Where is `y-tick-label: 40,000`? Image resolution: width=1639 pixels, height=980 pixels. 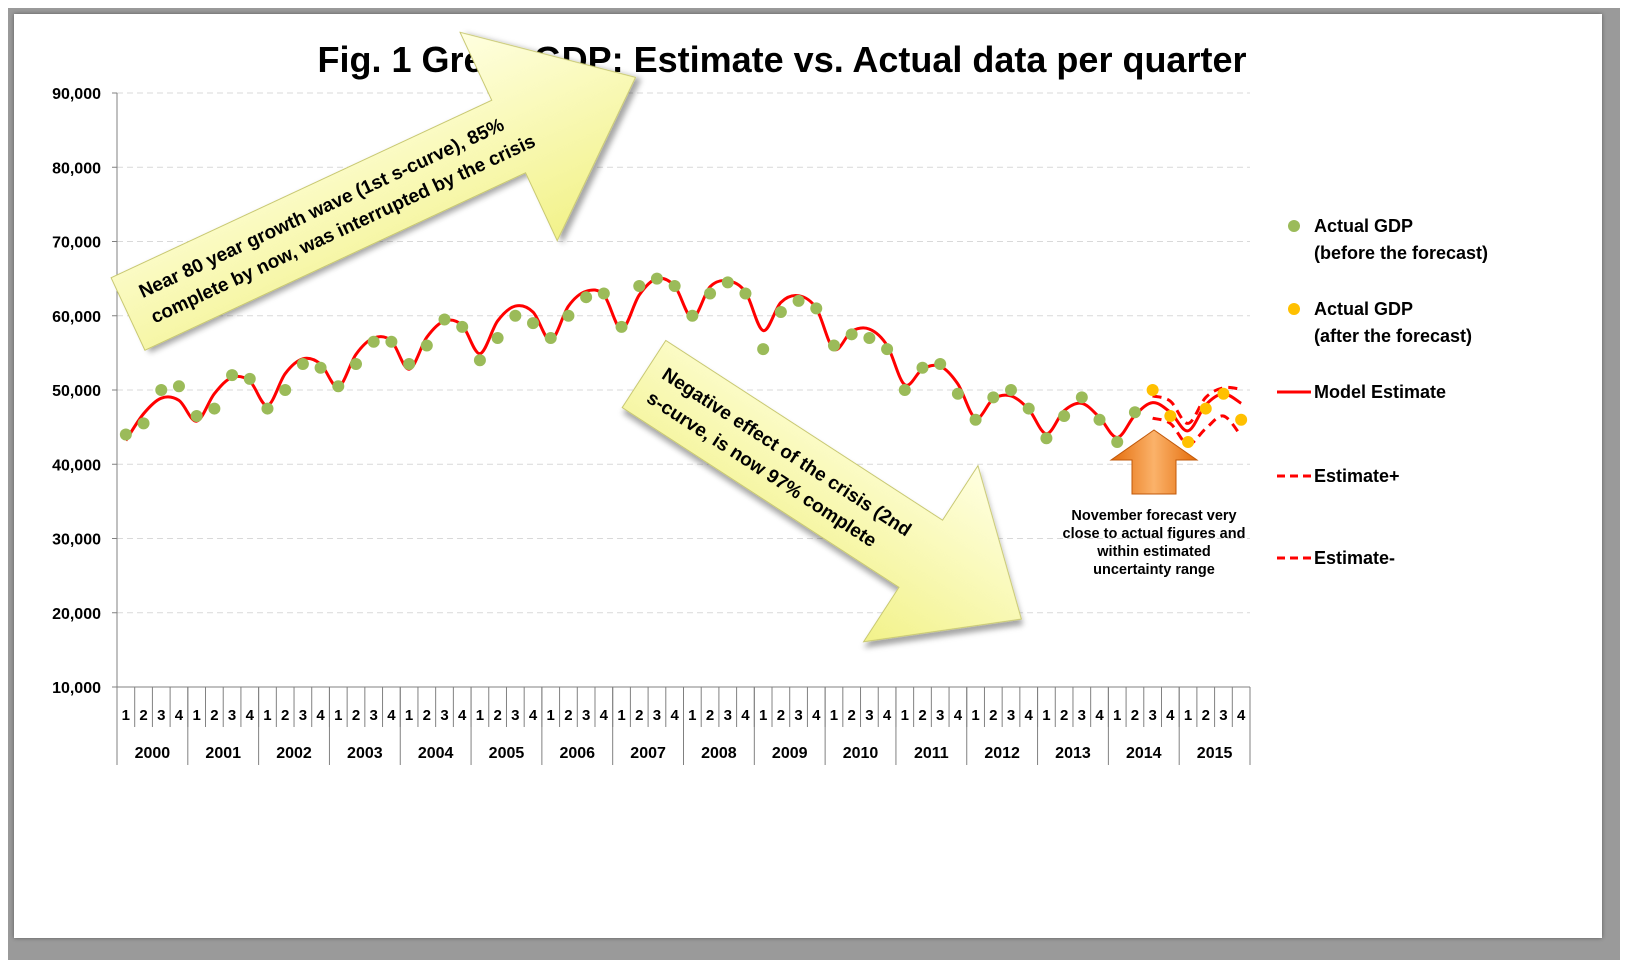
y-tick-label: 40,000 is located at coordinates (76, 465).